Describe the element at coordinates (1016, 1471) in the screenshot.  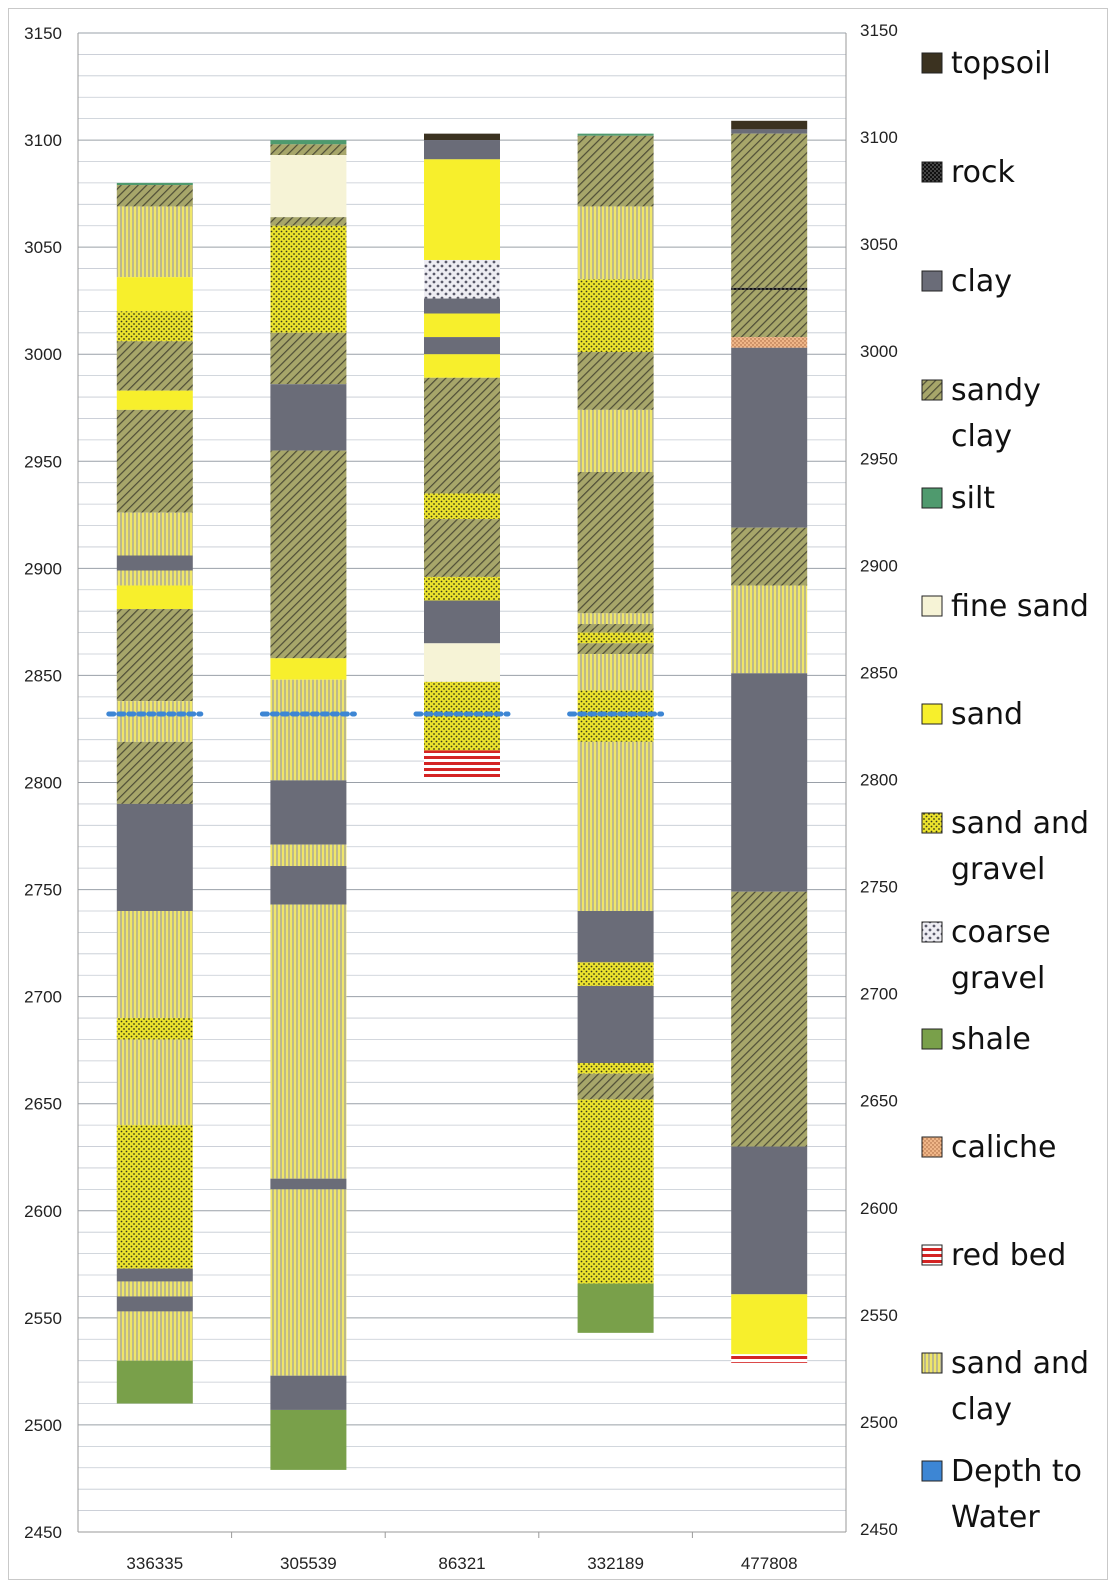
I see `legend-label: Depth to` at that location.